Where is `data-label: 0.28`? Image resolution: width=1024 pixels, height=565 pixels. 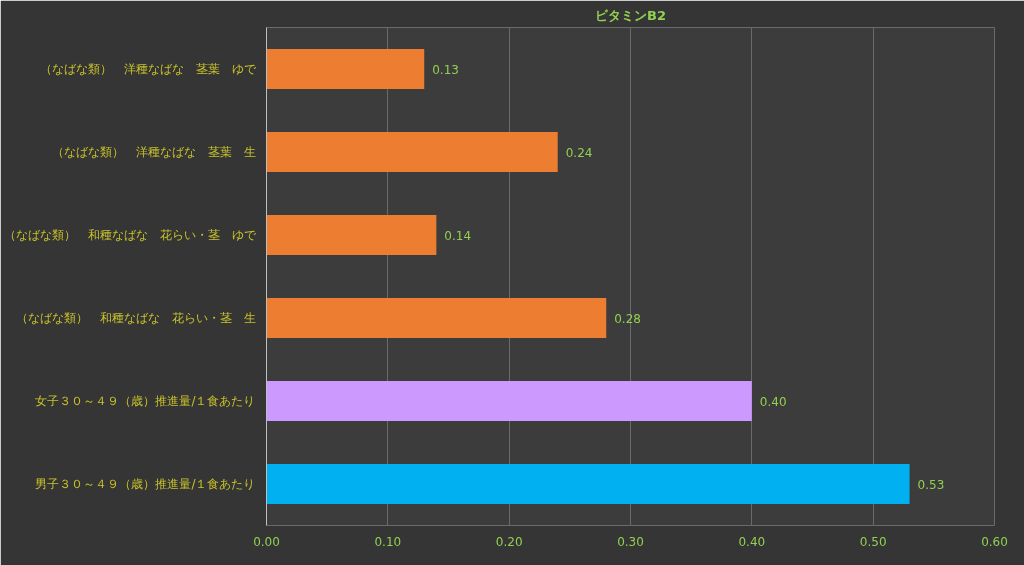
data-label: 0.28 is located at coordinates (627, 318).